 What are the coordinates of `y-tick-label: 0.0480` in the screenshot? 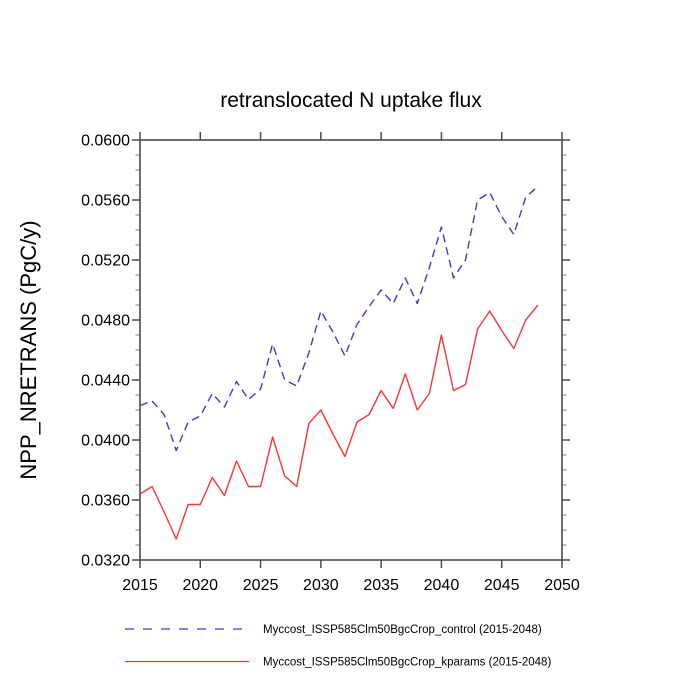 It's located at (105, 321).